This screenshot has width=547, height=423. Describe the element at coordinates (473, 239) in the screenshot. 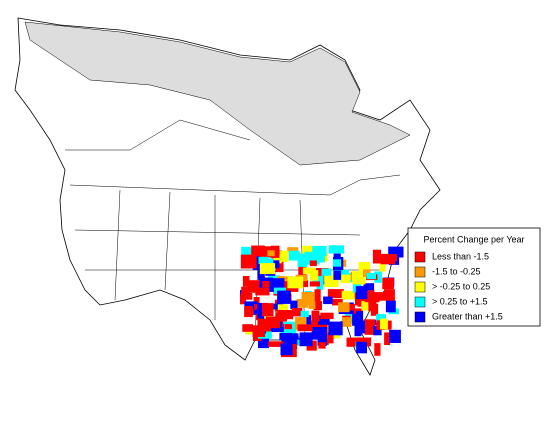

I see `legend-title: Percent Change per Year` at that location.